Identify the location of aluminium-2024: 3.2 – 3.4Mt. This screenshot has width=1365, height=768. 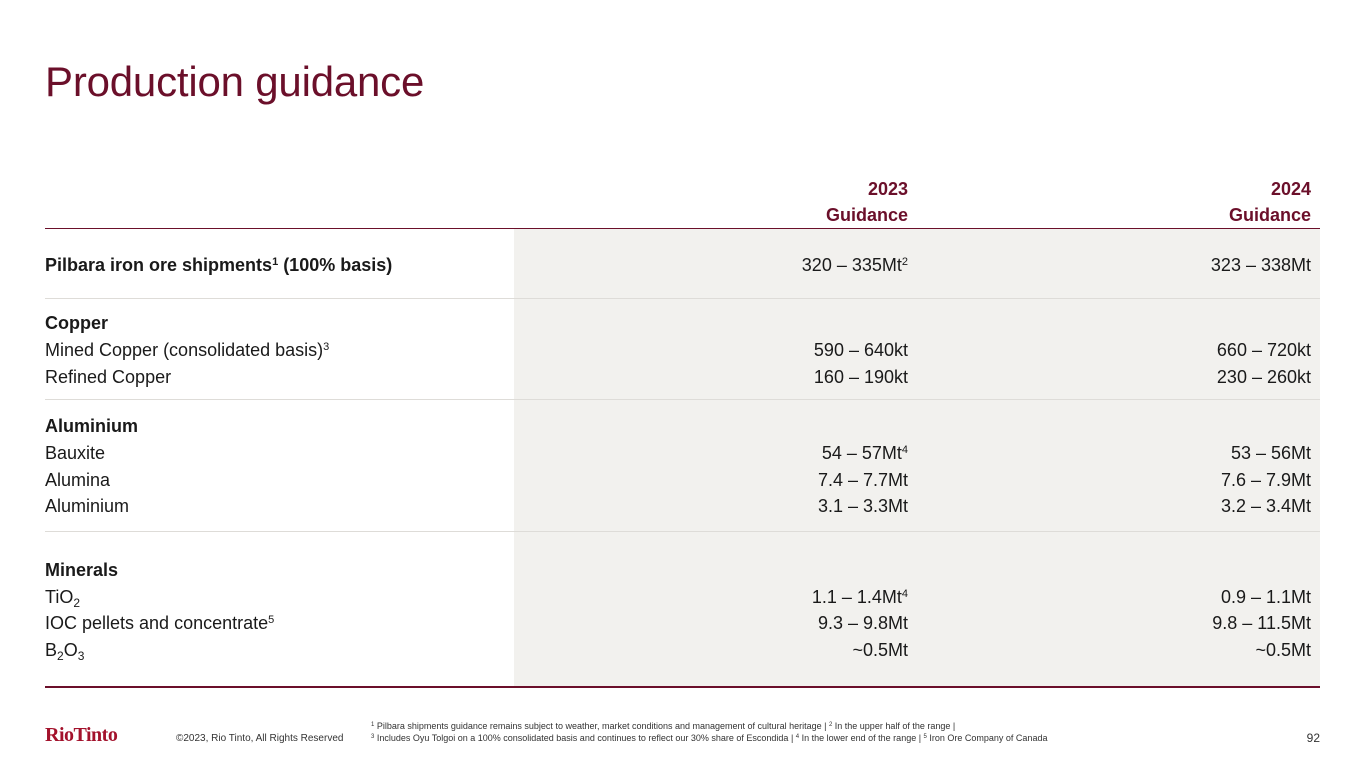
(1265, 506).